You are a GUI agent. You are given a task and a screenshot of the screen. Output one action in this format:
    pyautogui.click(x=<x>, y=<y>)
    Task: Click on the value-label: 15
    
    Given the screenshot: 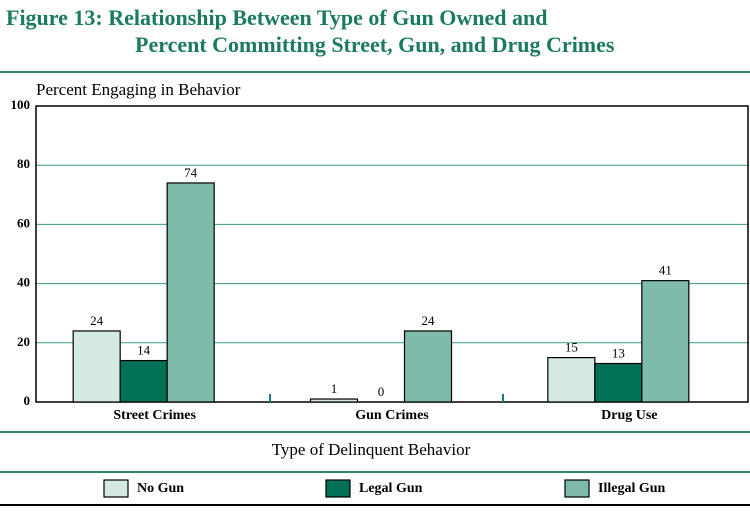 What is the action you would take?
    pyautogui.click(x=571, y=347)
    